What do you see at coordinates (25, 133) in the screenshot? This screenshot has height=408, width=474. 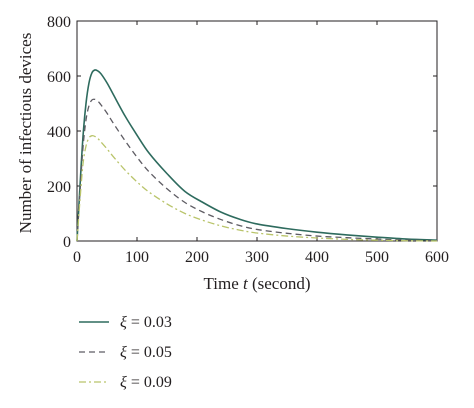 I see `y-axis-title: Number of infectious devices` at bounding box center [25, 133].